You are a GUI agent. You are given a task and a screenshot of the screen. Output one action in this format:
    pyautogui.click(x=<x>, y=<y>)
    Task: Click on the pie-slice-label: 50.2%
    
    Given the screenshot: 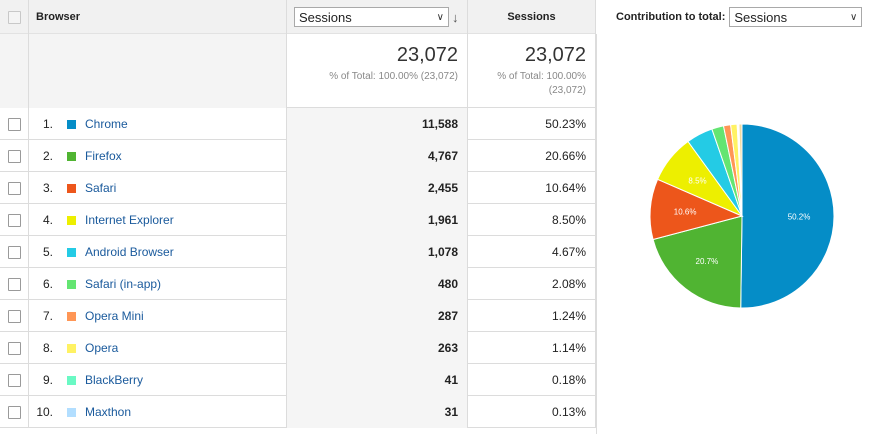 What is the action you would take?
    pyautogui.click(x=799, y=216)
    